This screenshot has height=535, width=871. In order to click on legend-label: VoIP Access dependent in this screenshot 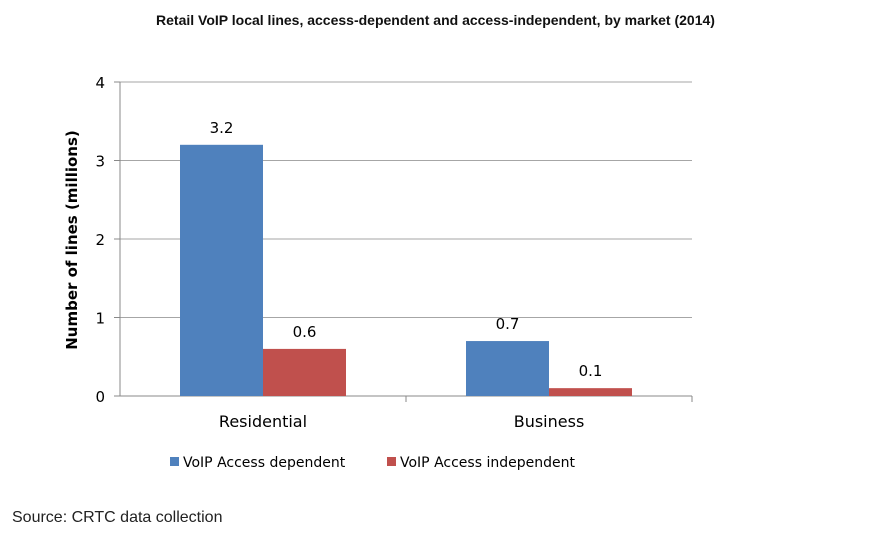, I will do `click(264, 463)`.